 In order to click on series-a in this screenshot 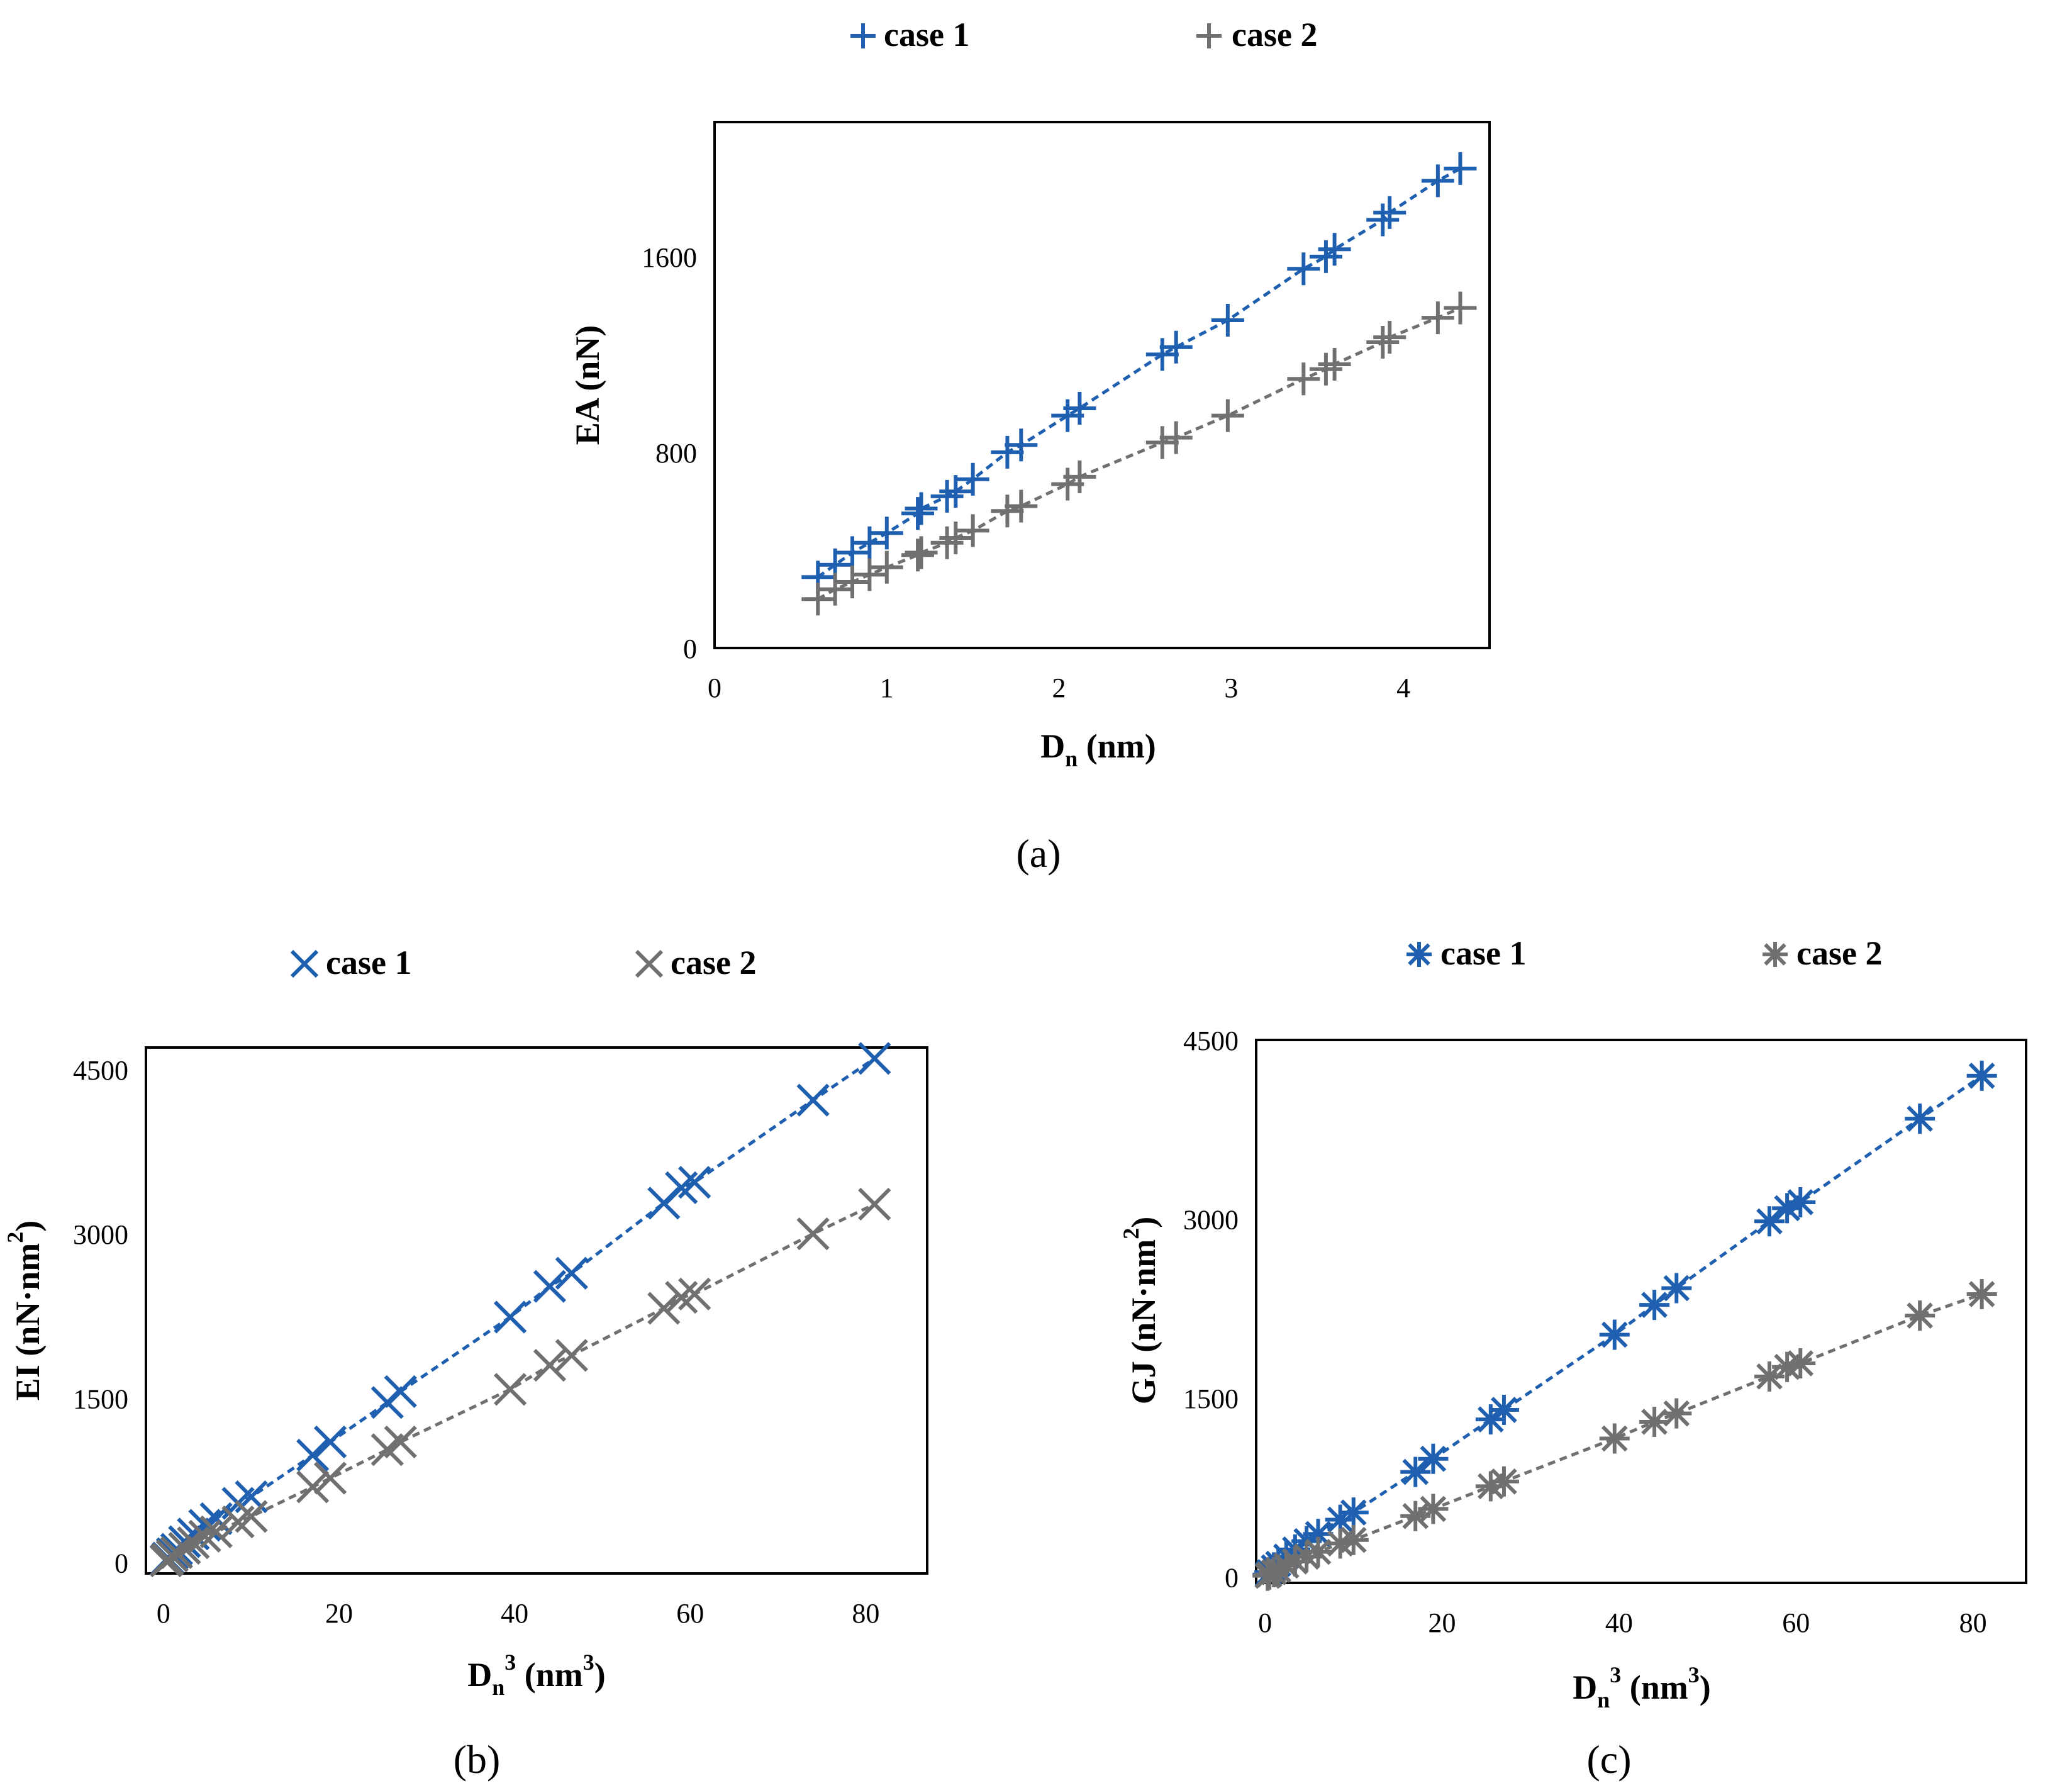, I will do `click(1139, 384)`.